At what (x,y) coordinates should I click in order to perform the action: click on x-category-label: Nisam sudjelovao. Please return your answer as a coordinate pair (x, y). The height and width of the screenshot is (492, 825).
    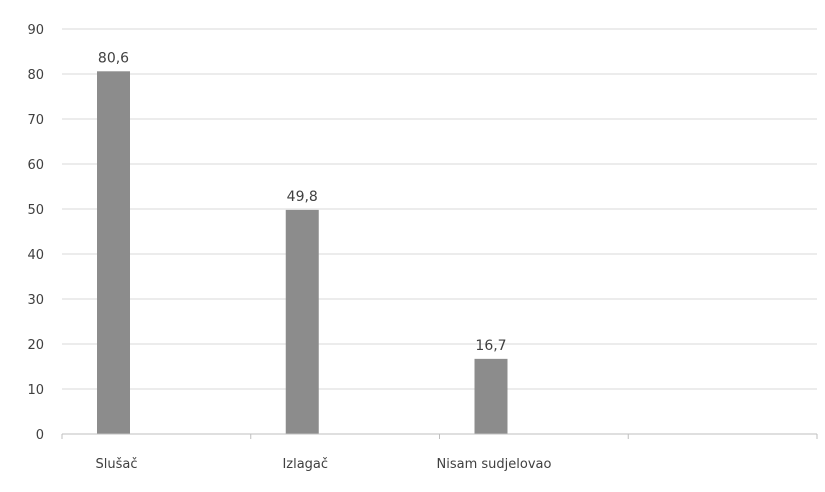
    Looking at the image, I should click on (494, 464).